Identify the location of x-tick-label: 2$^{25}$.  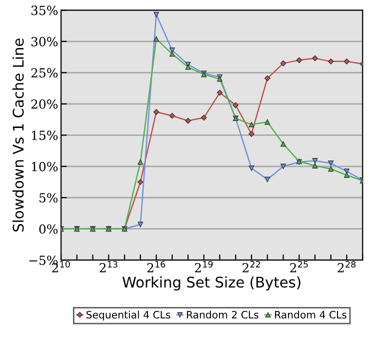
(299, 266).